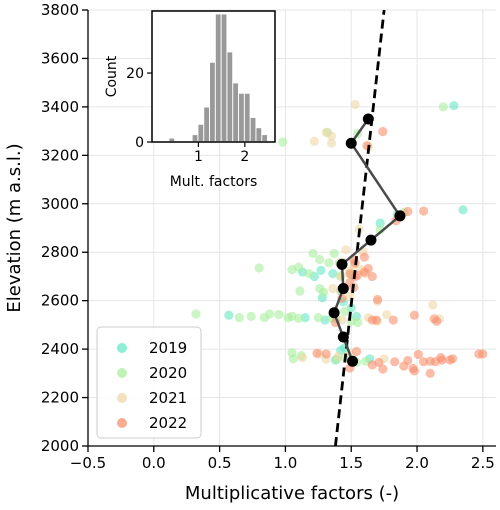 The width and height of the screenshot is (500, 510). Describe the element at coordinates (60, 10) in the screenshot. I see `y-tick-label: 3800` at that location.